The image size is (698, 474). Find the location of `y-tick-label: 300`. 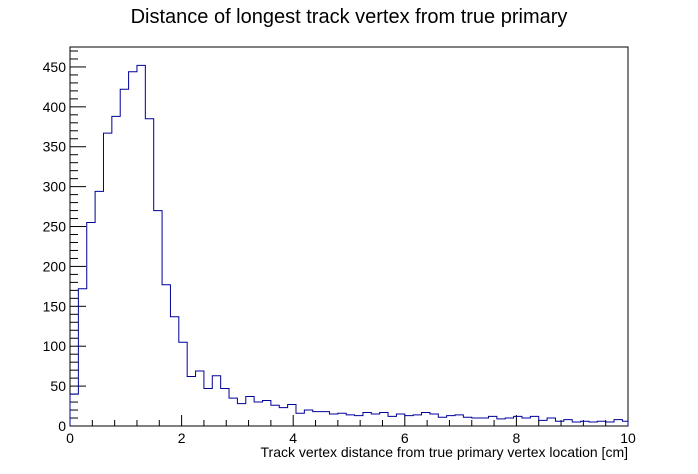

y-tick-label: 300 is located at coordinates (55, 187).